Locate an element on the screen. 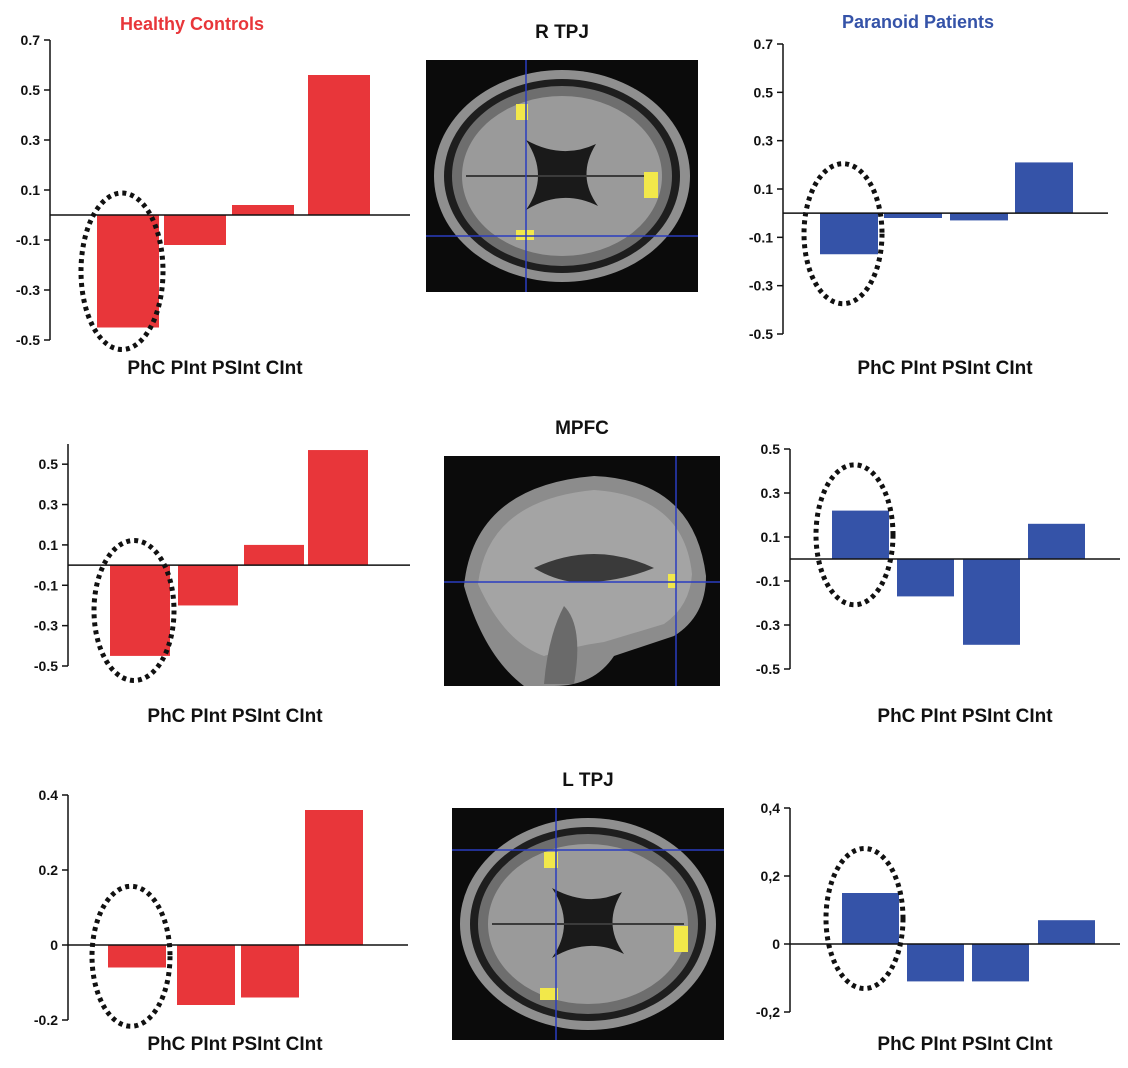 This screenshot has height=1068, width=1128. brain-panel-rtpj: R TPJ is located at coordinates (562, 158).